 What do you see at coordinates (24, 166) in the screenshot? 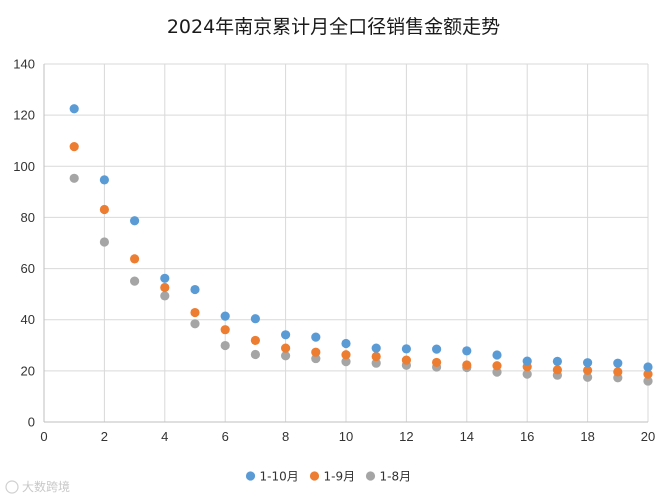
I see `y-tick-label: 100` at bounding box center [24, 166].